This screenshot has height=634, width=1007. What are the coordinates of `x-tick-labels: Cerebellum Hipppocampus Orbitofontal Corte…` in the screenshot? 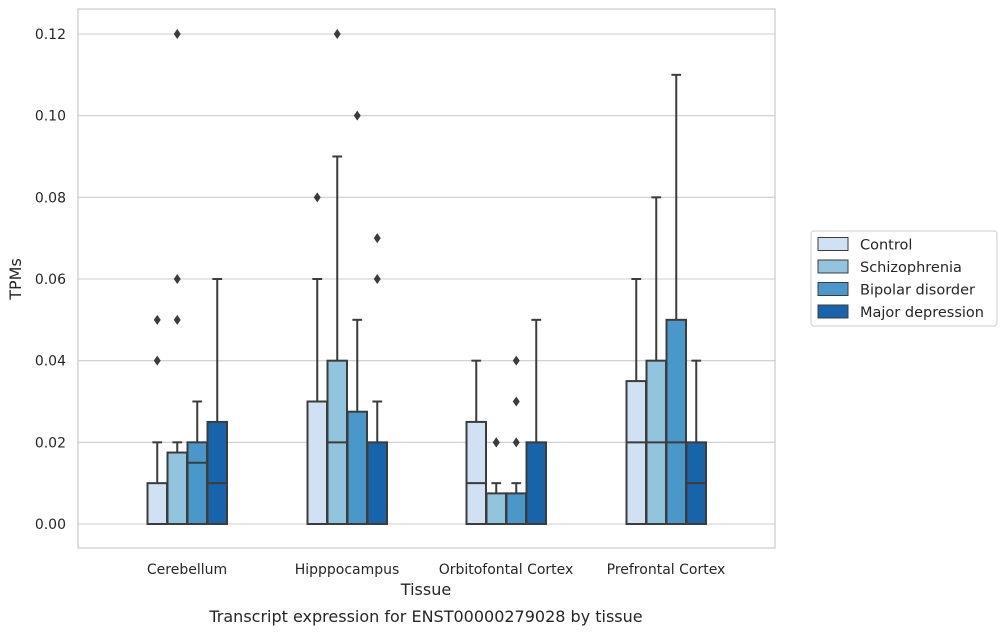 It's located at (436, 570).